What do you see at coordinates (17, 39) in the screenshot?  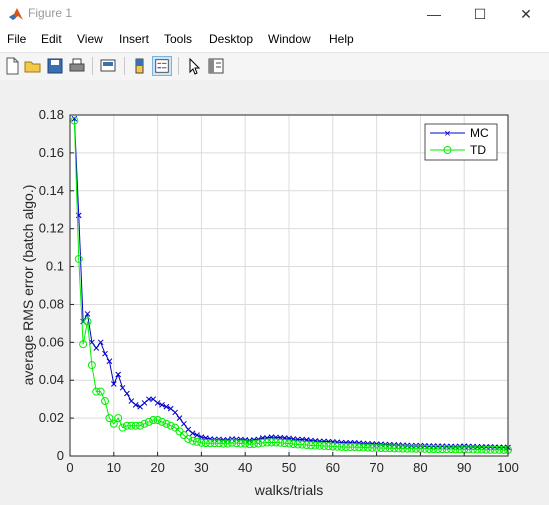 I see `menu-file: File` at bounding box center [17, 39].